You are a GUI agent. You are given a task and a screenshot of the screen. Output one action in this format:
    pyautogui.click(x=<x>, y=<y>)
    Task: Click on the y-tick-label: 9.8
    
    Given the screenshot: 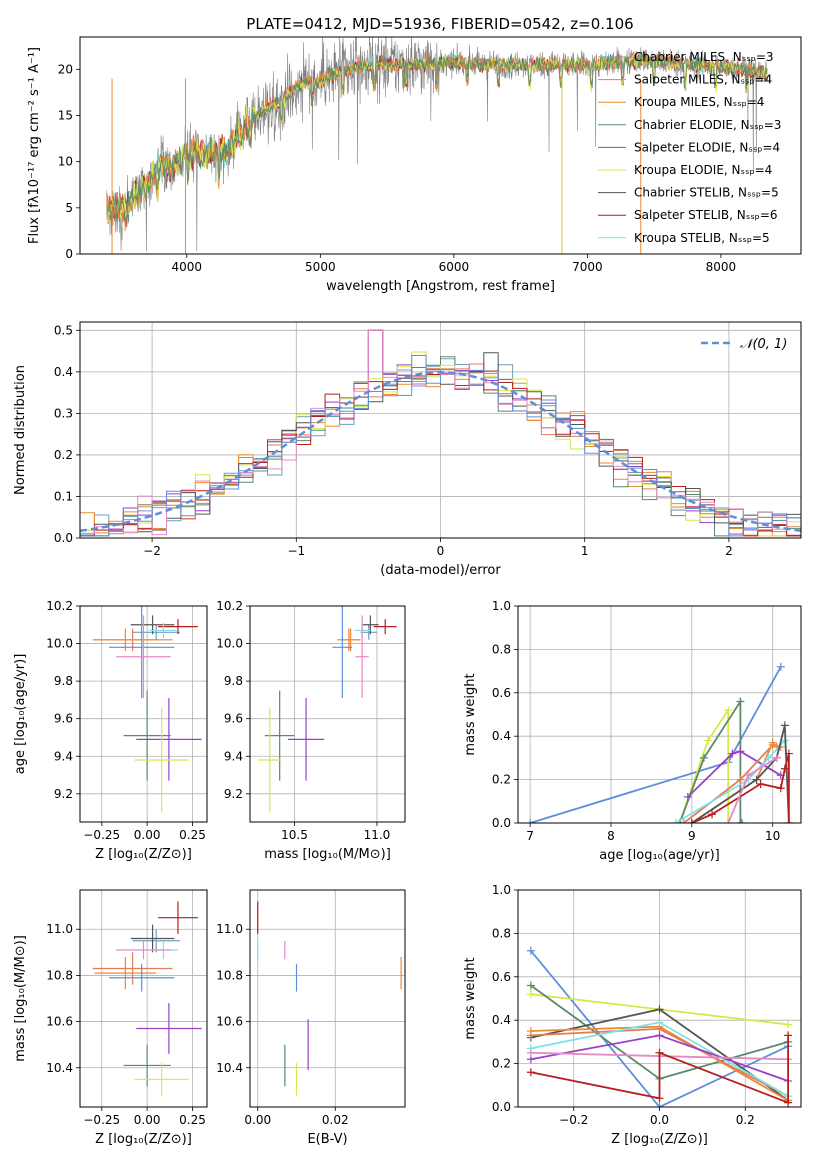 What is the action you would take?
    pyautogui.click(x=63, y=681)
    